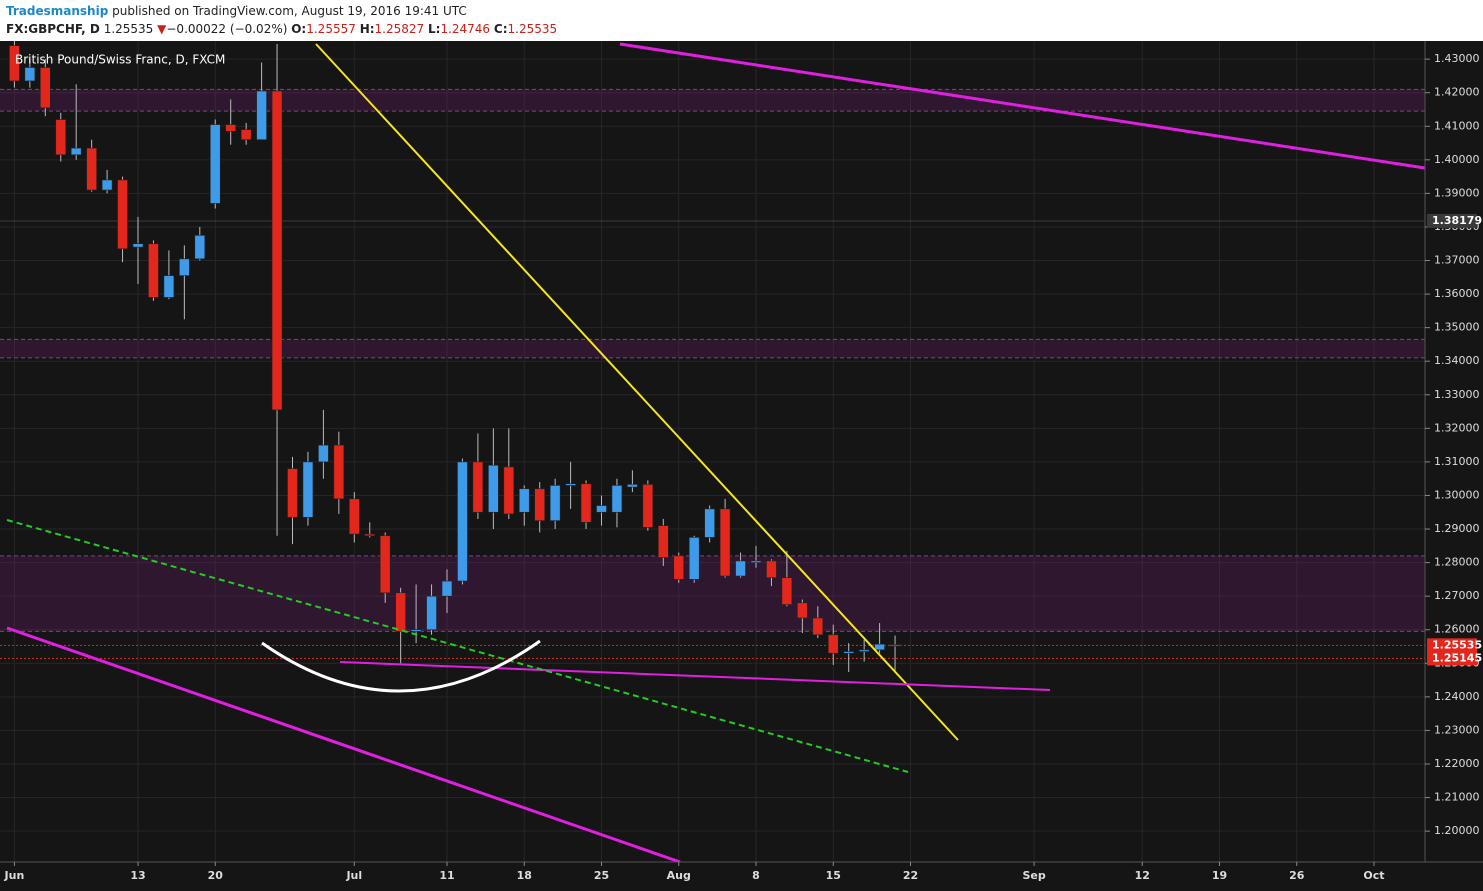 This screenshot has height=891, width=1483. I want to click on x-tick-label: 18, so click(524, 875).